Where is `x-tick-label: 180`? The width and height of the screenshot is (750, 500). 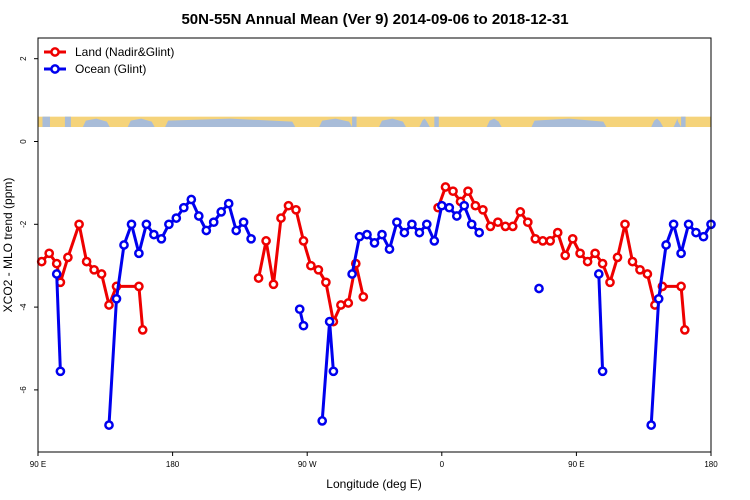
x-tick-label: 180 is located at coordinates (711, 464).